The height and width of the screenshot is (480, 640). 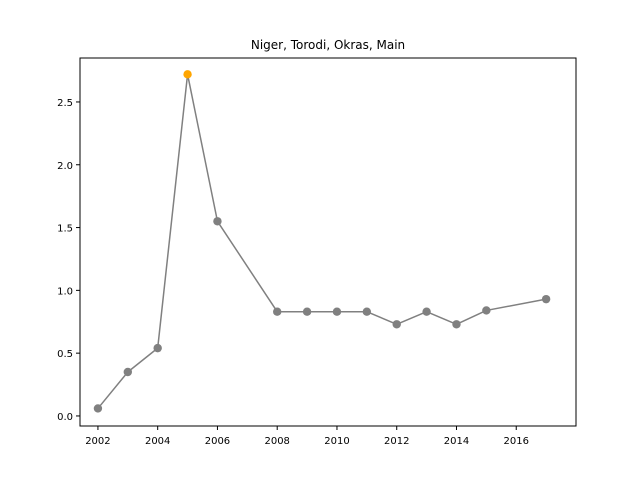 I want to click on y-tick-label: 0.5, so click(x=65, y=354).